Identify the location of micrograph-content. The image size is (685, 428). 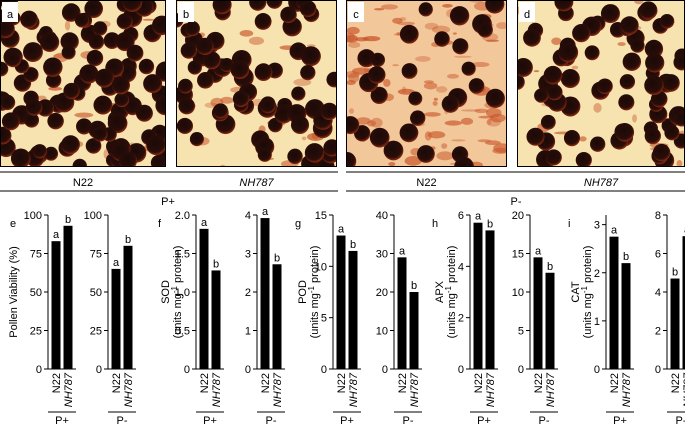
(83, 83).